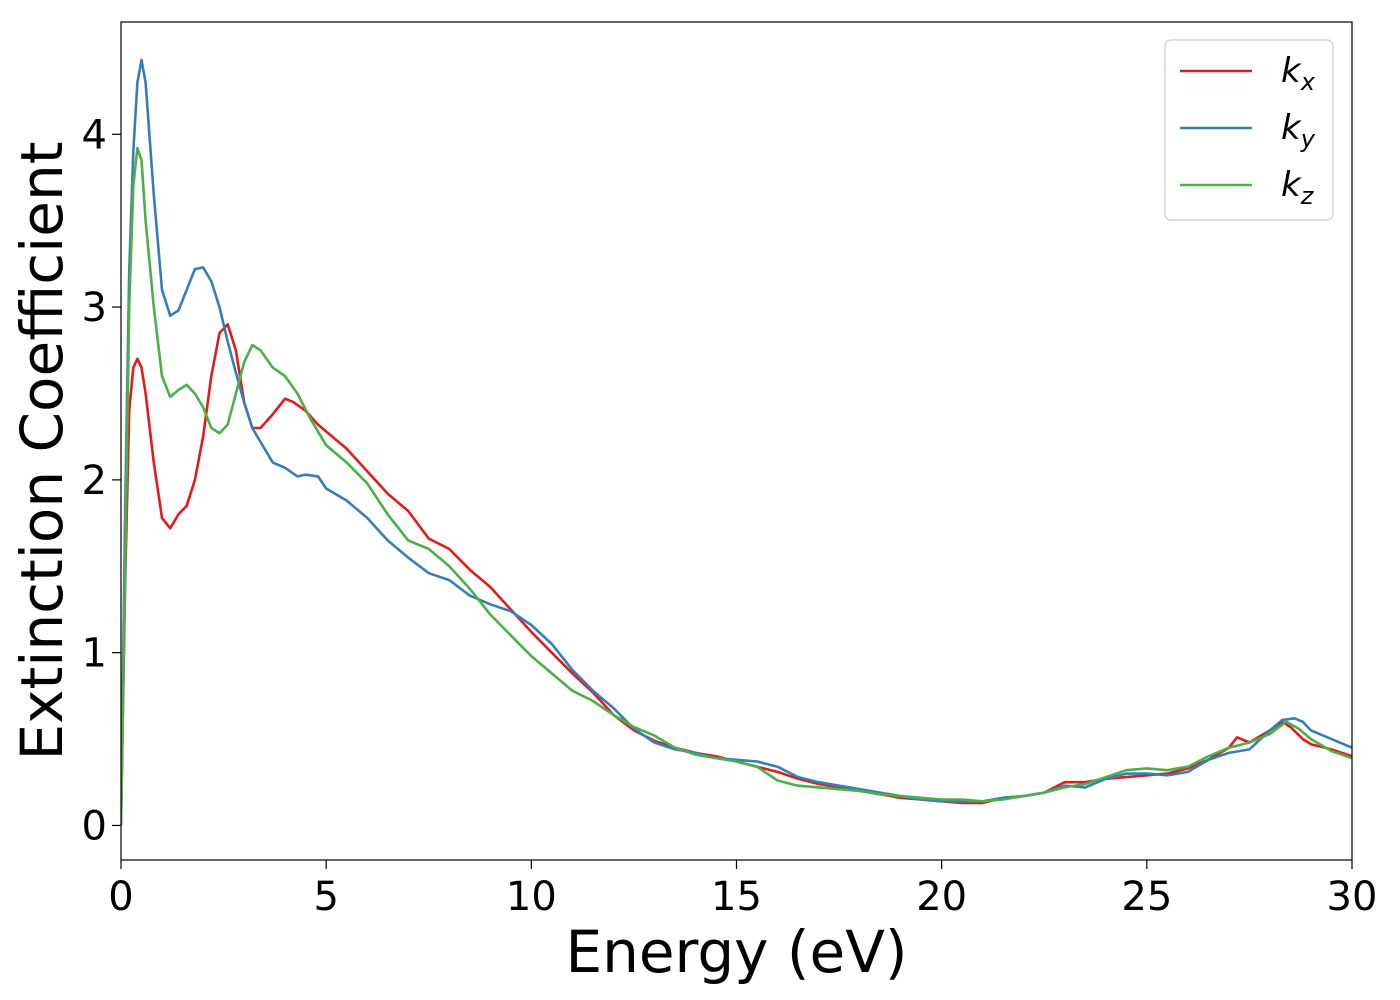 The height and width of the screenshot is (1000, 1400). Describe the element at coordinates (941, 897) in the screenshot. I see `x-tick-label: 20` at that location.